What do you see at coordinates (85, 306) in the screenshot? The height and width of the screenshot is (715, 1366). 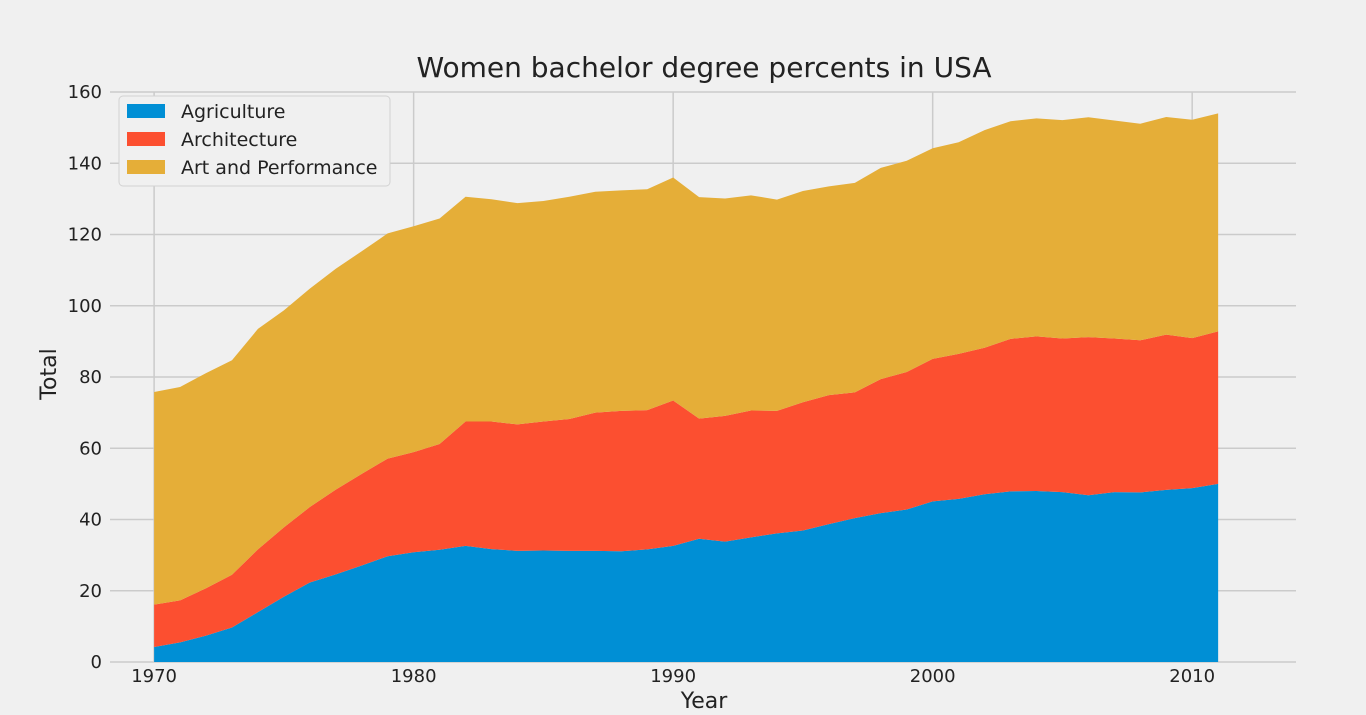 I see `y-tick-label: 100` at bounding box center [85, 306].